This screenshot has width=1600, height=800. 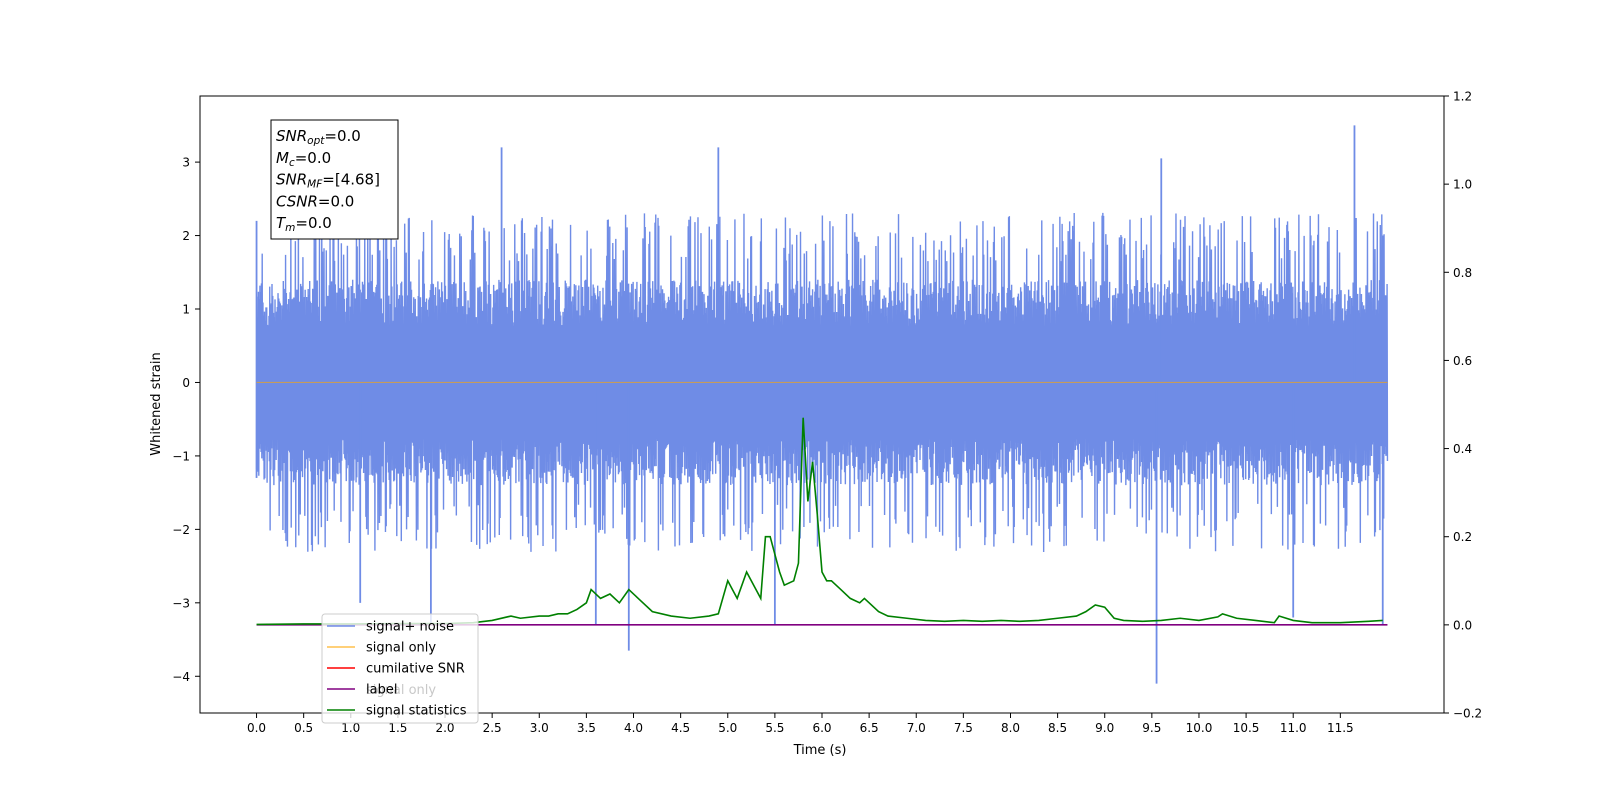 I want to click on x-tick-label: 9.0, so click(x=1104, y=728).